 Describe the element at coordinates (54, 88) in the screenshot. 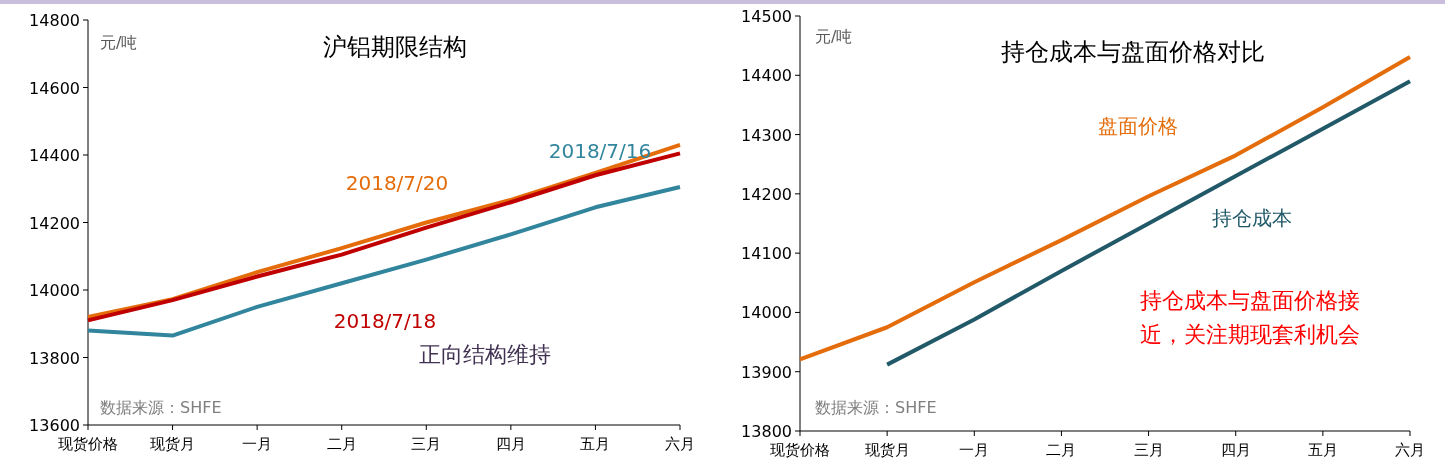

I see `y-tick-label: 14600` at that location.